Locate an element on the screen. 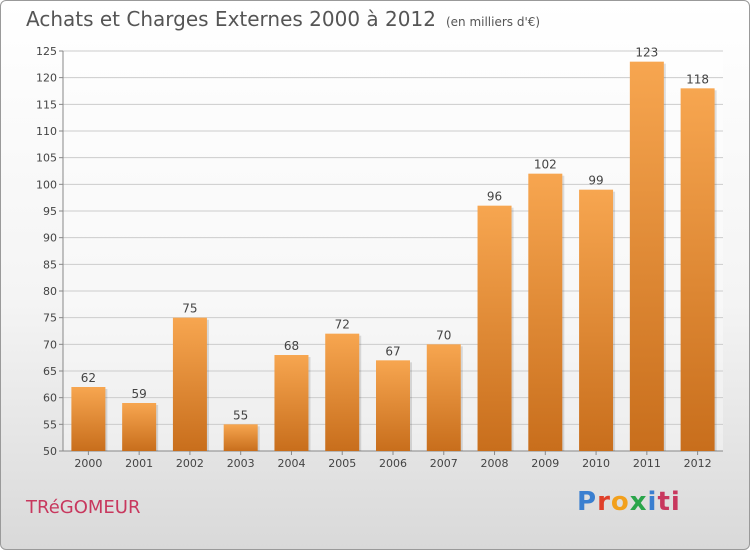 This screenshot has width=750, height=550. bar-value-label: 102 is located at coordinates (545, 165).